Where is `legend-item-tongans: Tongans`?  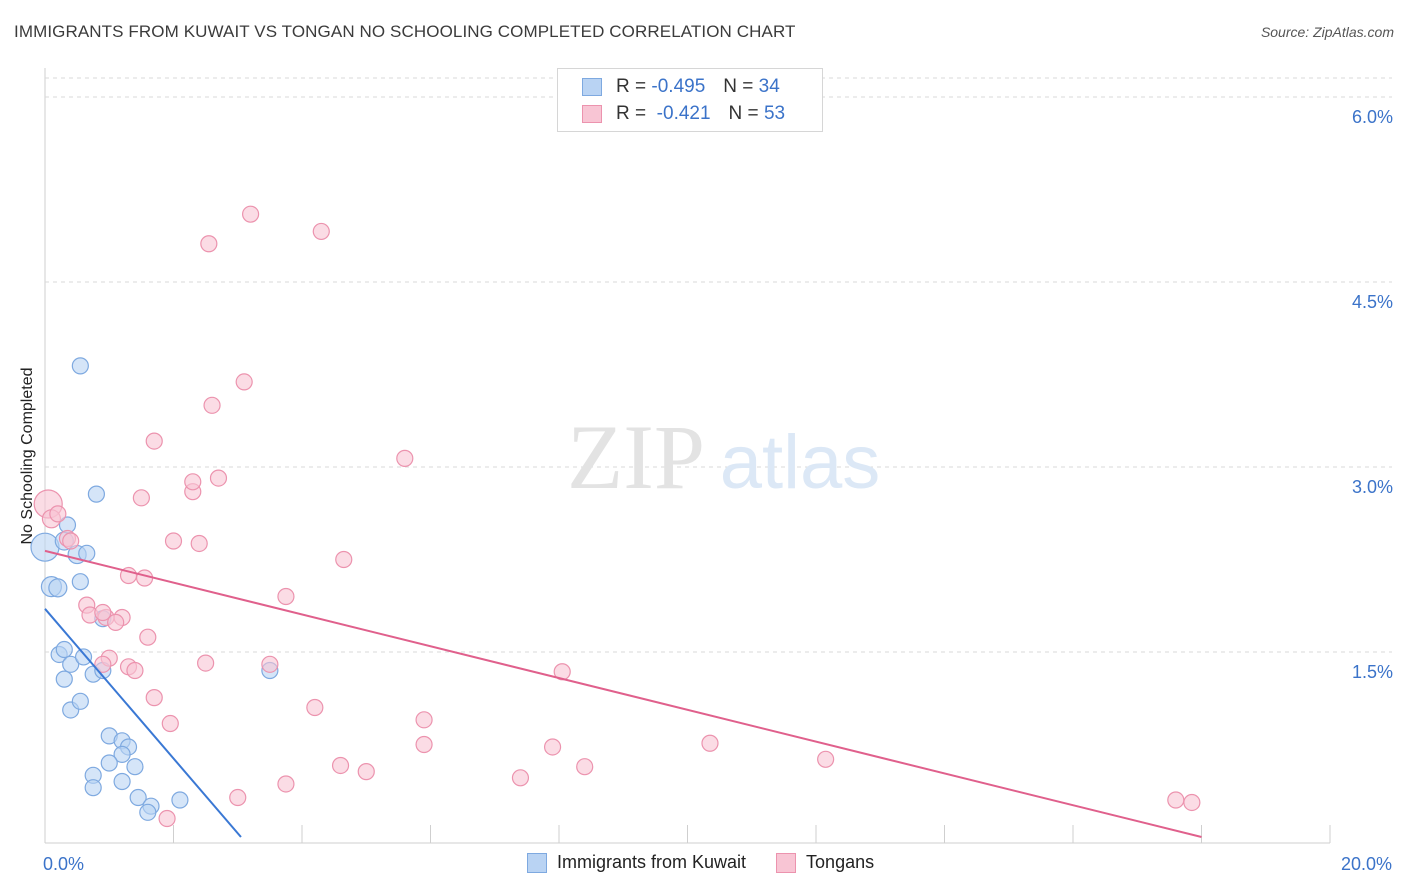 legend-item-tongans: Tongans is located at coordinates (825, 862).